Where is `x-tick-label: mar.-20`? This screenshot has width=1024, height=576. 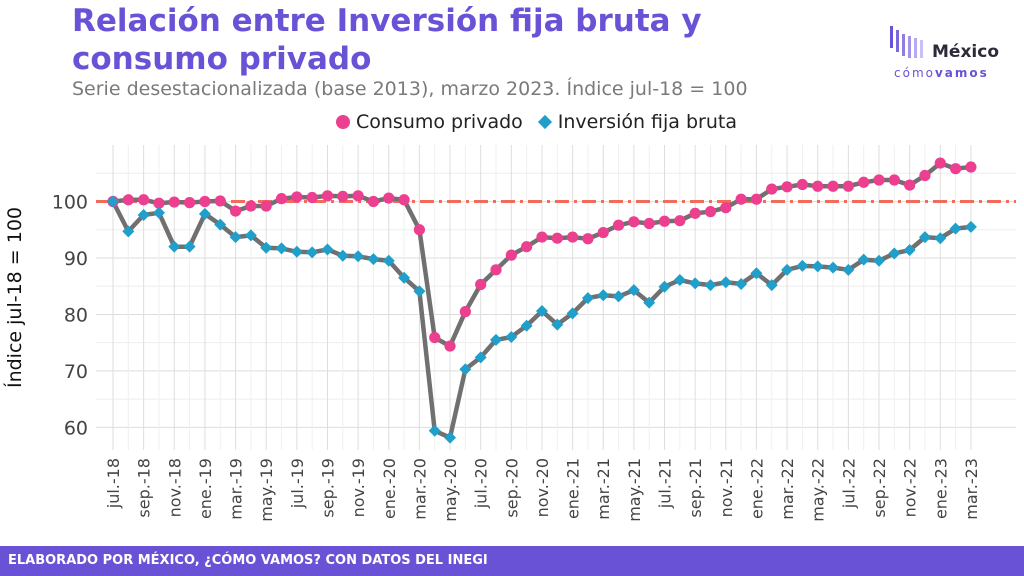 x-tick-label: mar.-20 is located at coordinates (419, 489).